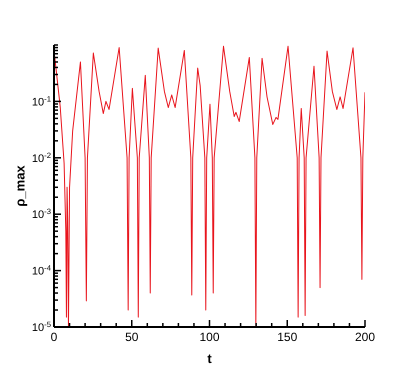 The height and width of the screenshot is (369, 415). I want to click on x-tick-label: 150, so click(287, 337).